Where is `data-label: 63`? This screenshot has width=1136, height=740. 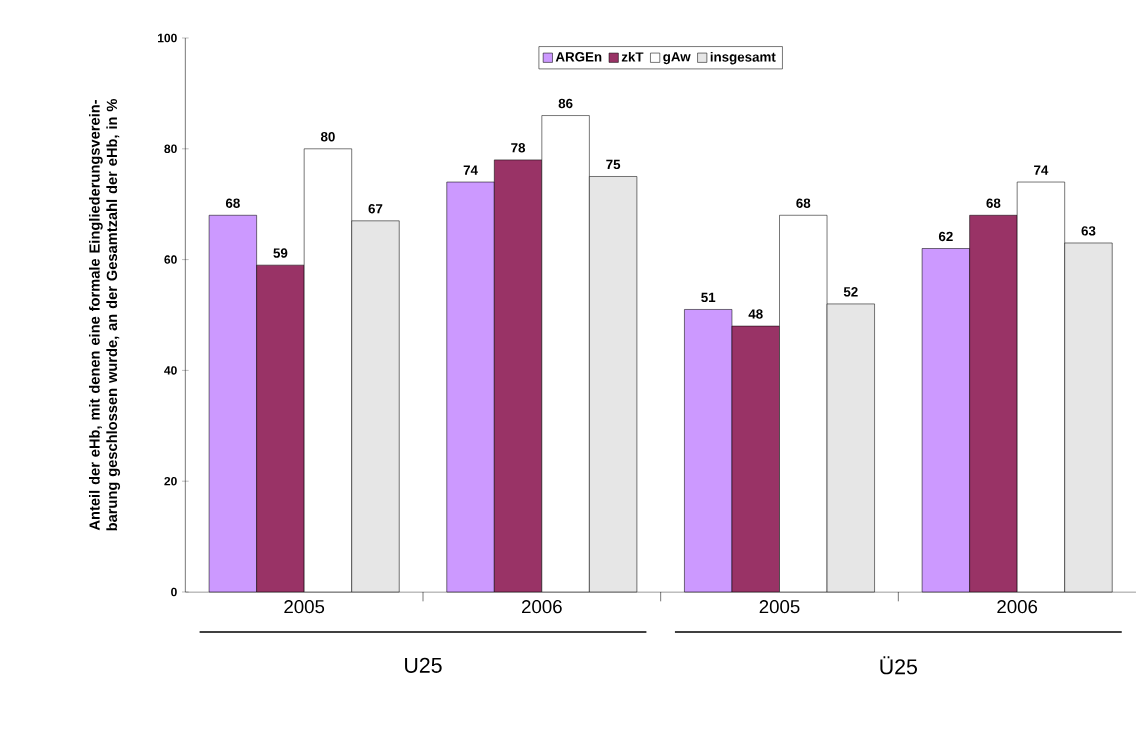
data-label: 63 is located at coordinates (1088, 231).